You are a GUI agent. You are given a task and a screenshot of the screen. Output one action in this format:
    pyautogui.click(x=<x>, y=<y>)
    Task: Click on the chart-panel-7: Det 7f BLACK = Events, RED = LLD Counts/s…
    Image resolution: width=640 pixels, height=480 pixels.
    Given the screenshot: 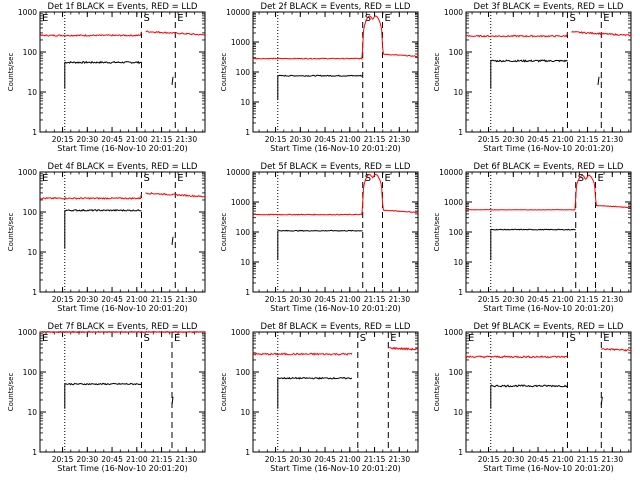 What is the action you would take?
    pyautogui.click(x=106, y=397)
    